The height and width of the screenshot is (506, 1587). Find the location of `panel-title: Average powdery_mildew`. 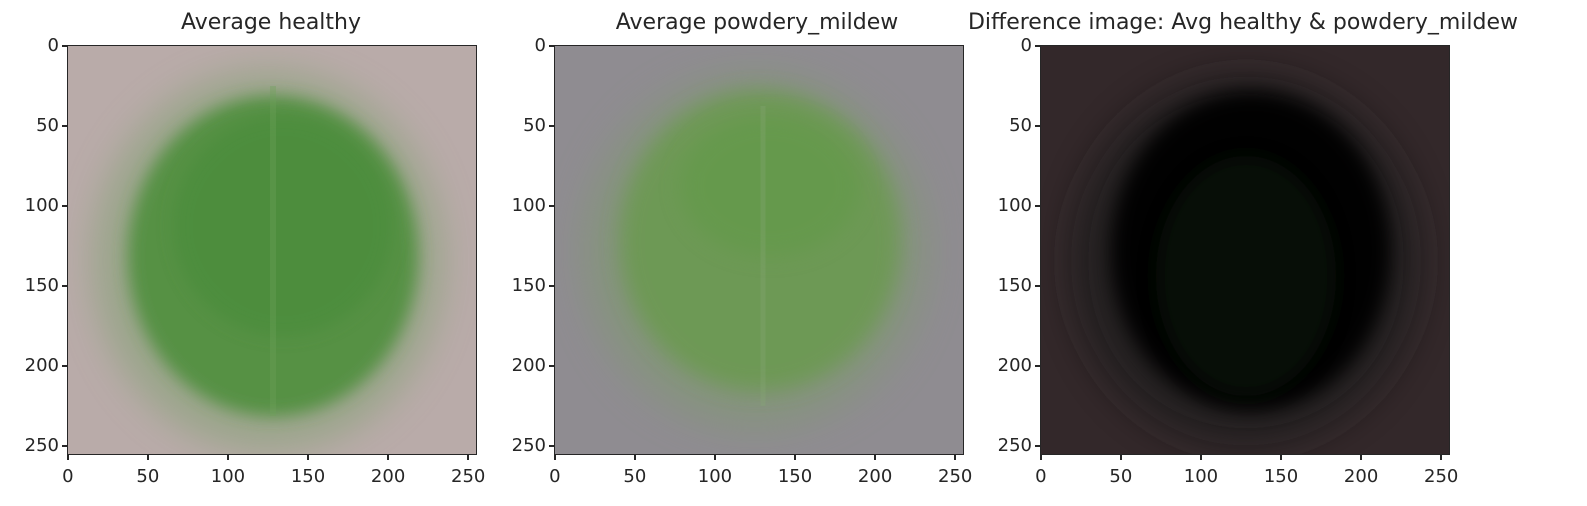

panel-title: Average powdery_mildew is located at coordinates (757, 22).